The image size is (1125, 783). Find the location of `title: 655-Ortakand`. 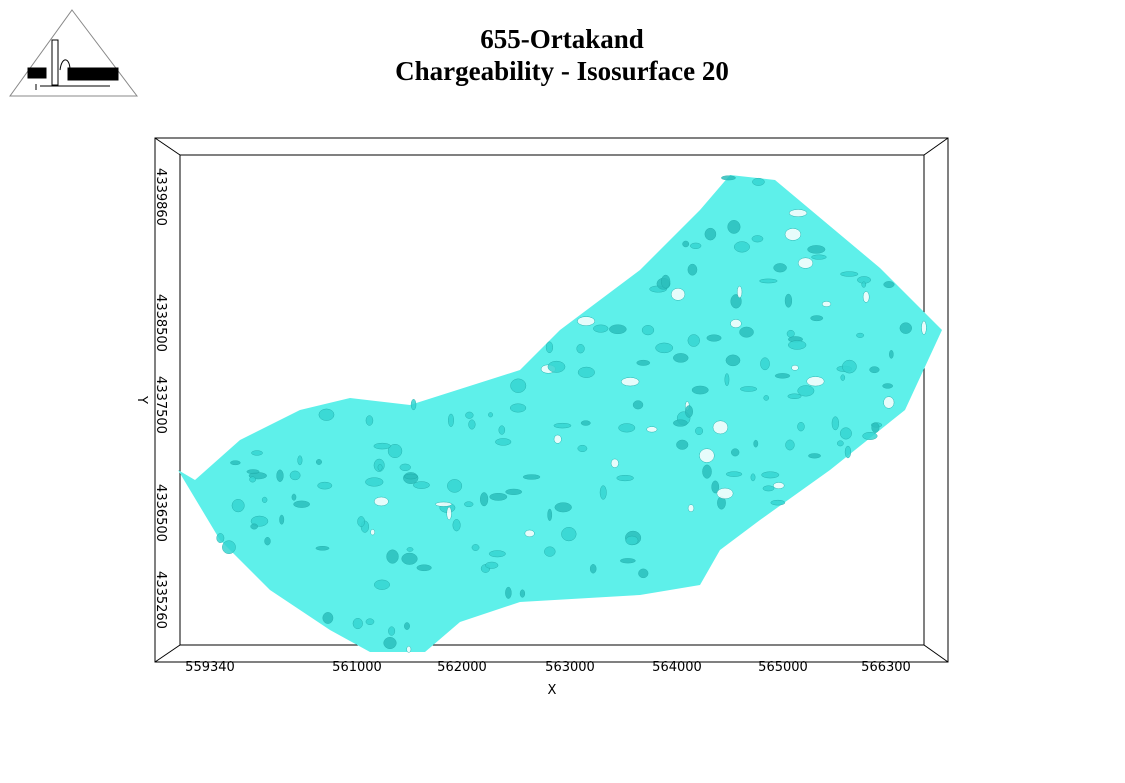

title: 655-Ortakand is located at coordinates (562, 39).